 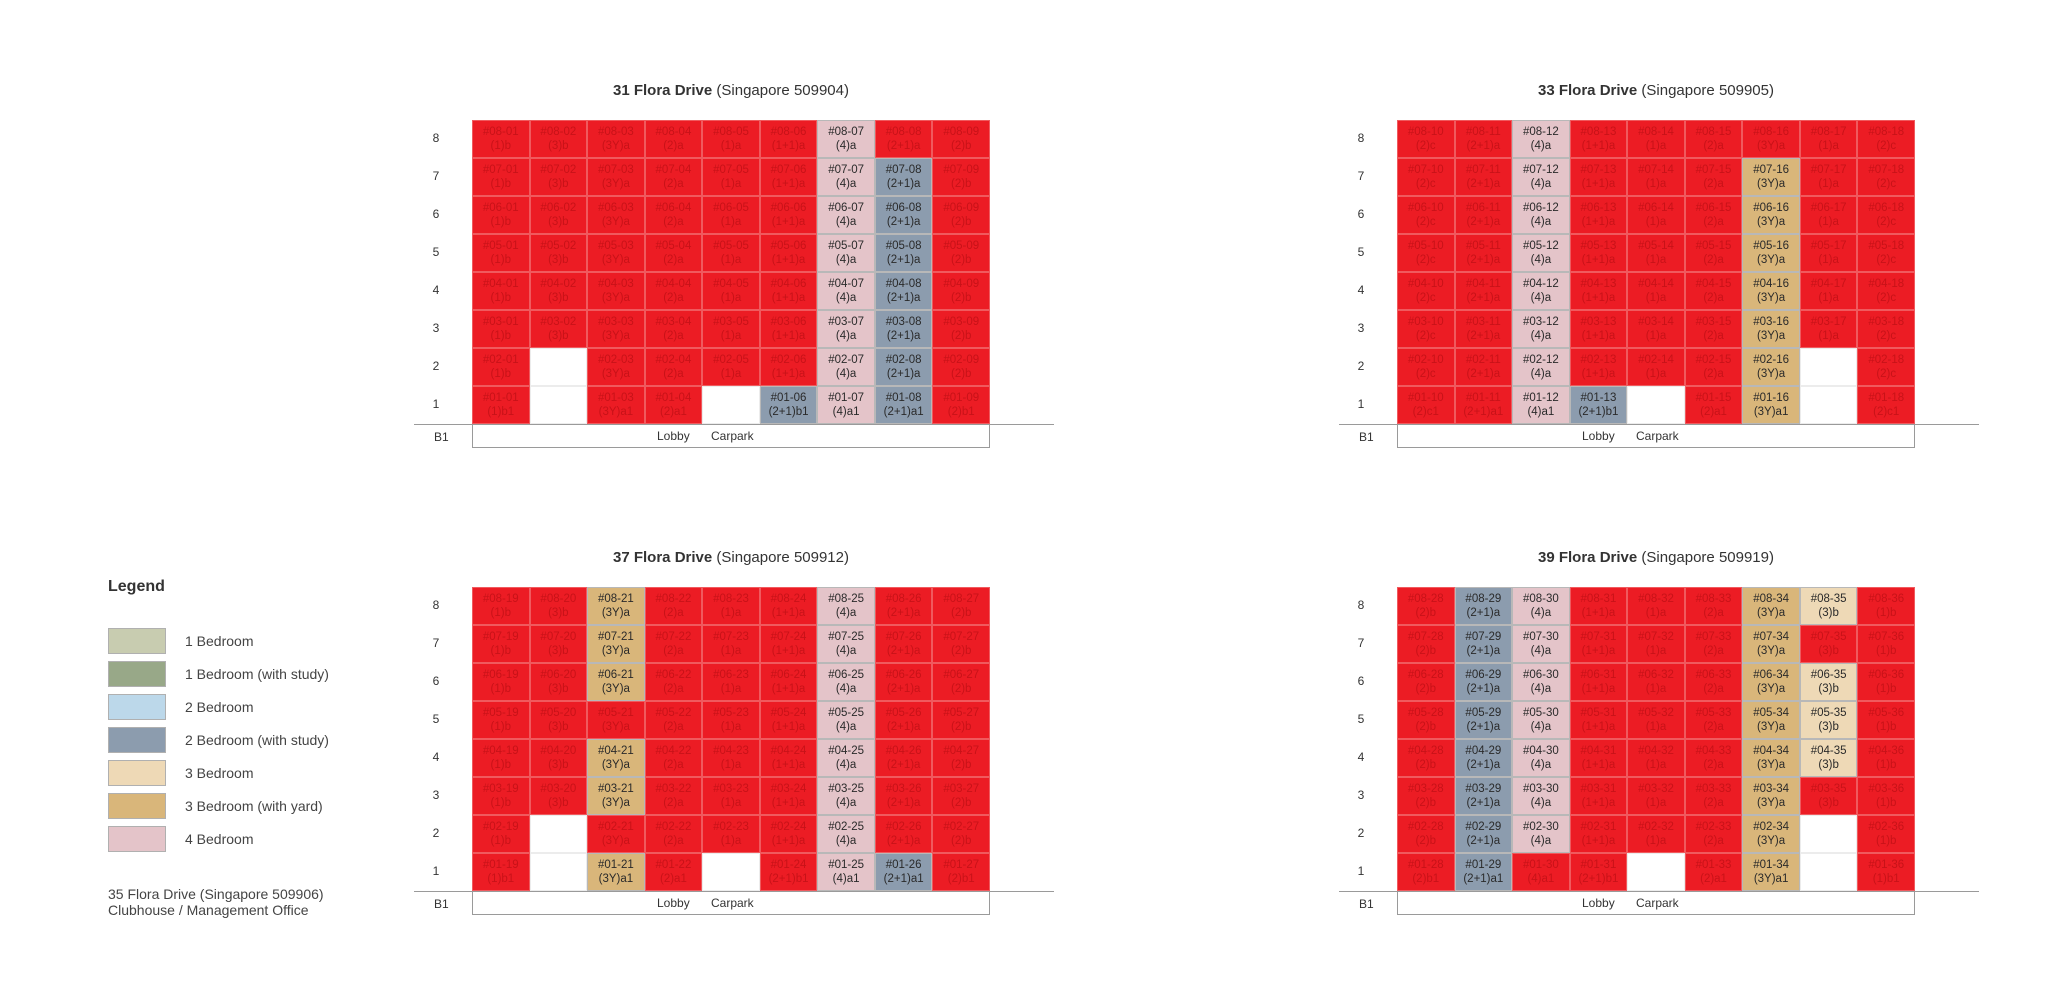 I want to click on unit-cell-sold: #04-24 (1+1)a, so click(x=788, y=758).